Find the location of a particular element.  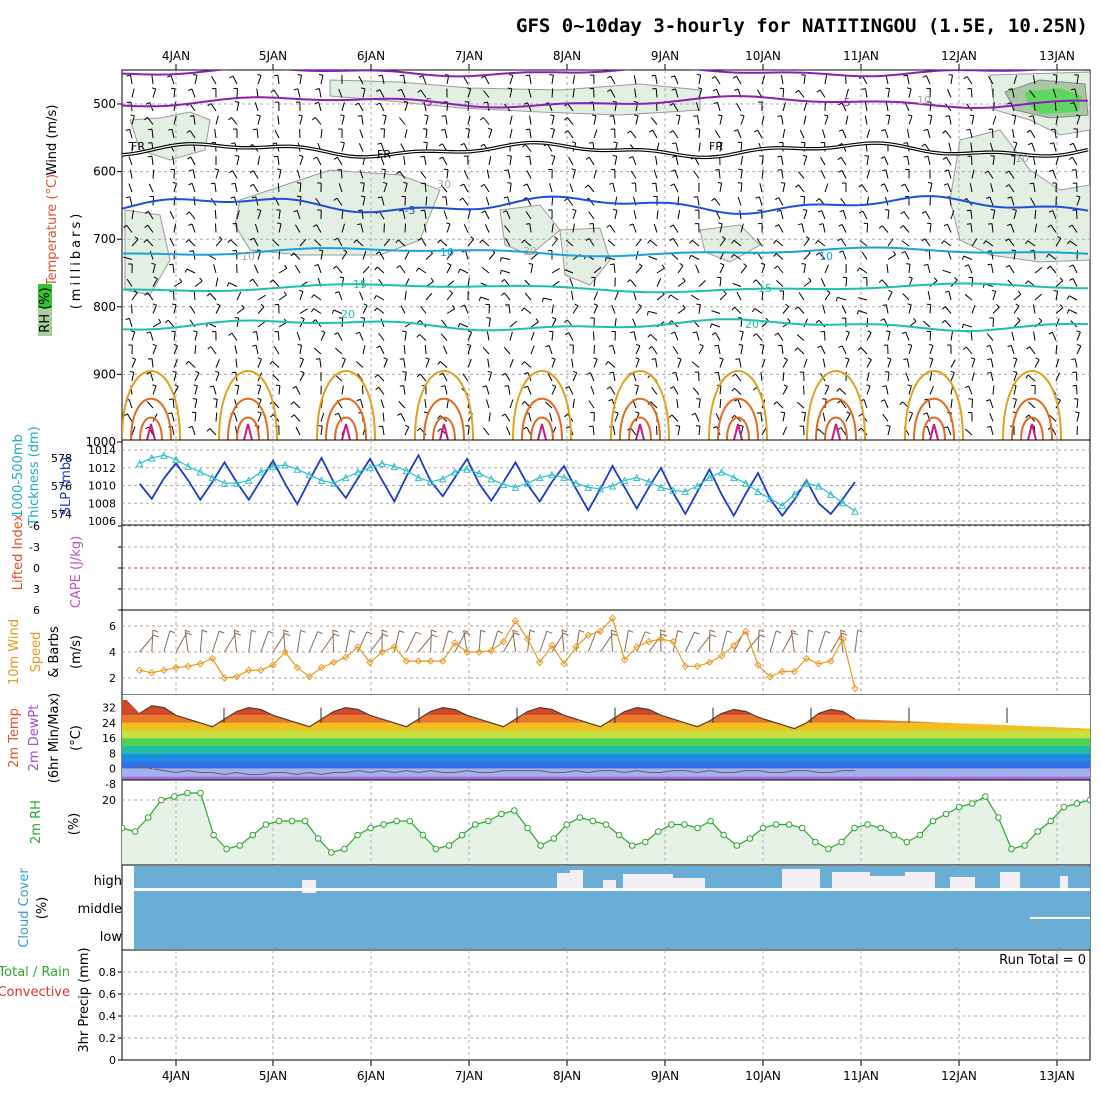

rh-shaded-area is located at coordinates (530, 230).